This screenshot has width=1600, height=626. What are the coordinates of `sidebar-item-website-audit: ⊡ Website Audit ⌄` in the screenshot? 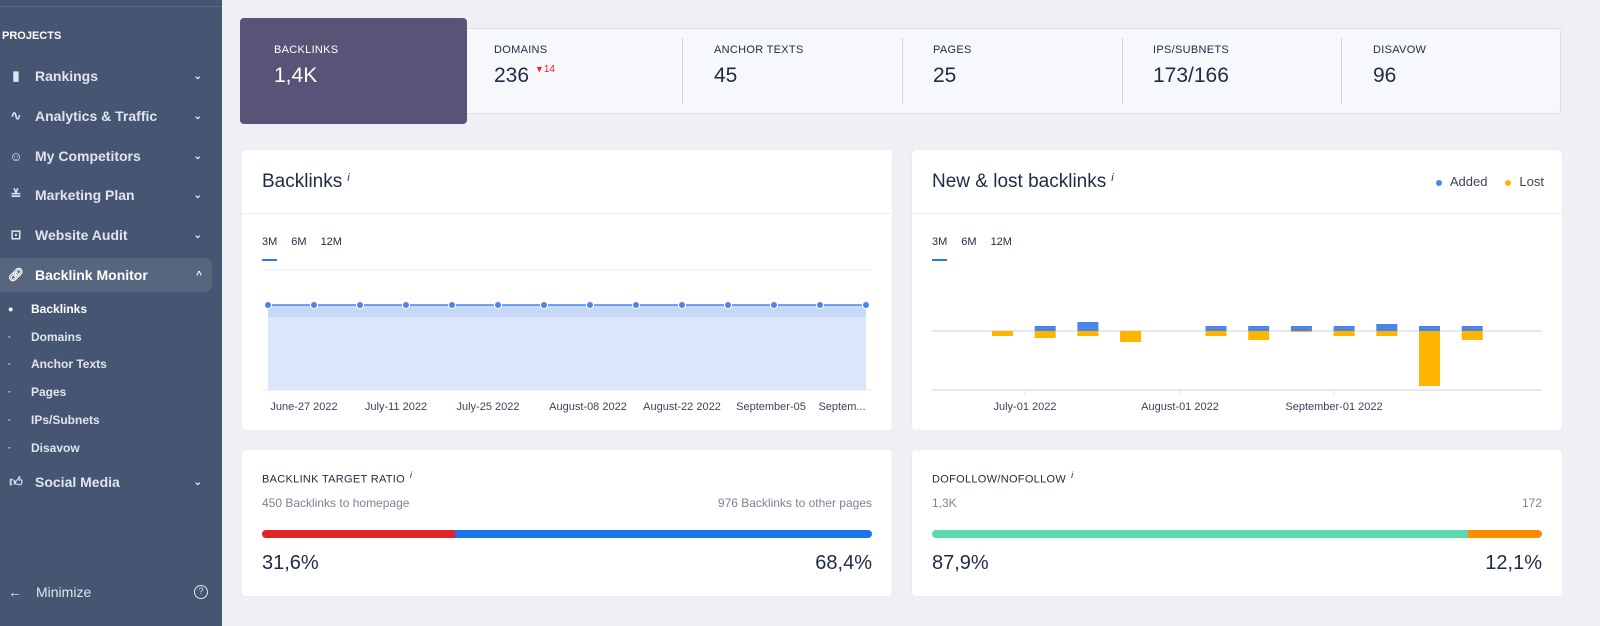 It's located at (106, 235).